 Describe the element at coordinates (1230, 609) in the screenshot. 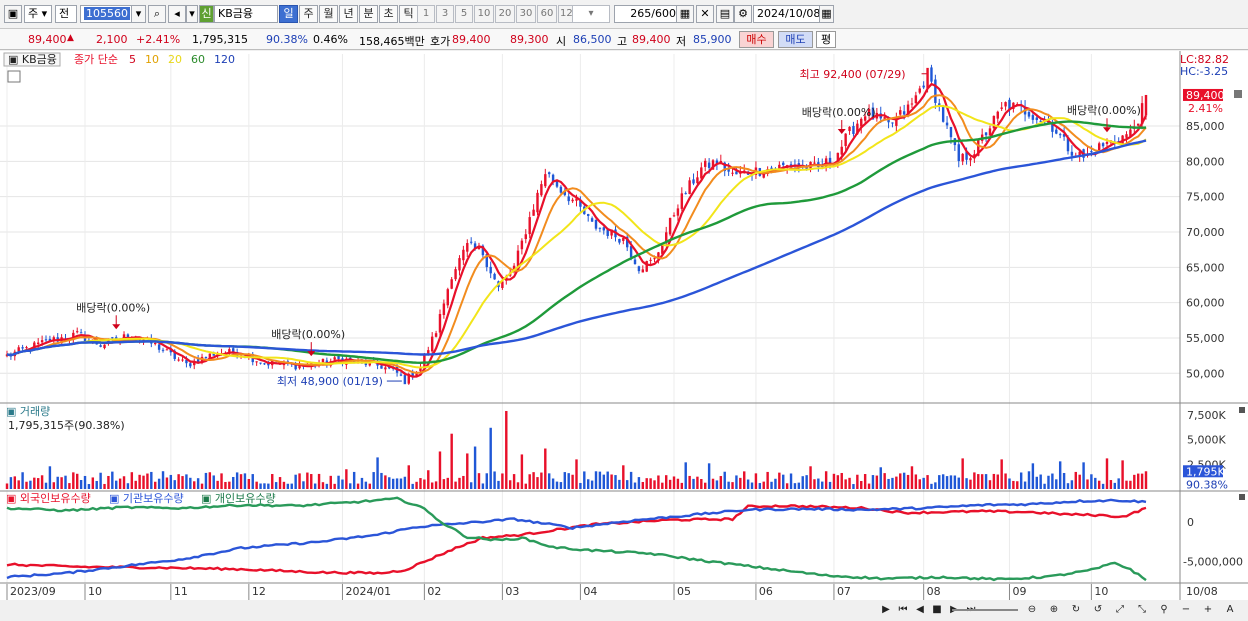

I see `zoom-button: A` at that location.